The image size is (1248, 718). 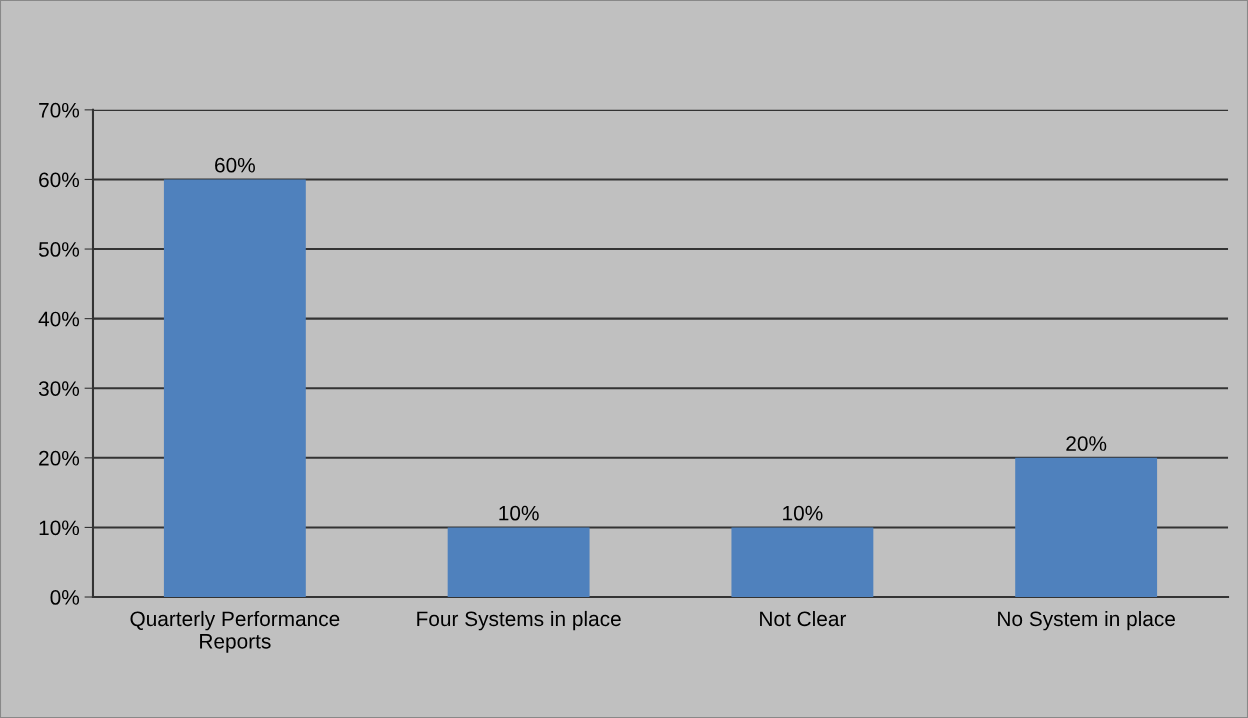 What do you see at coordinates (59, 249) in the screenshot?
I see `y-tick-label: 50%` at bounding box center [59, 249].